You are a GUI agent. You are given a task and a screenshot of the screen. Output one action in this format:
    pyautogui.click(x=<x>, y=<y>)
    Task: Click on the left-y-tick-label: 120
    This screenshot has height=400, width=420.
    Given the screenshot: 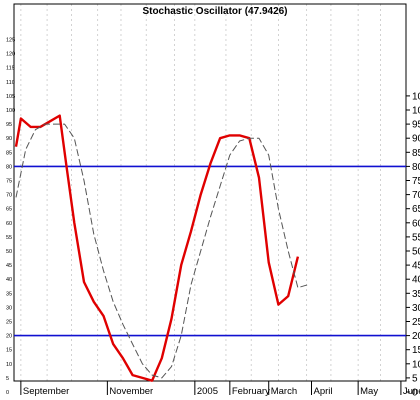 What is the action you would take?
    pyautogui.click(x=10, y=55)
    